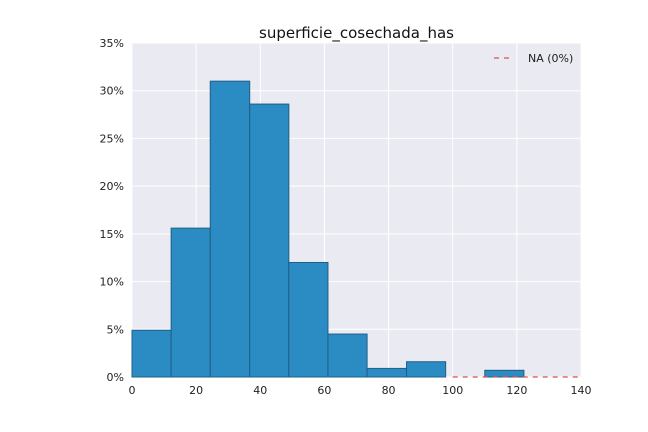 This screenshot has height=432, width=648. Describe the element at coordinates (115, 329) in the screenshot. I see `y-tick-label: 5%` at that location.